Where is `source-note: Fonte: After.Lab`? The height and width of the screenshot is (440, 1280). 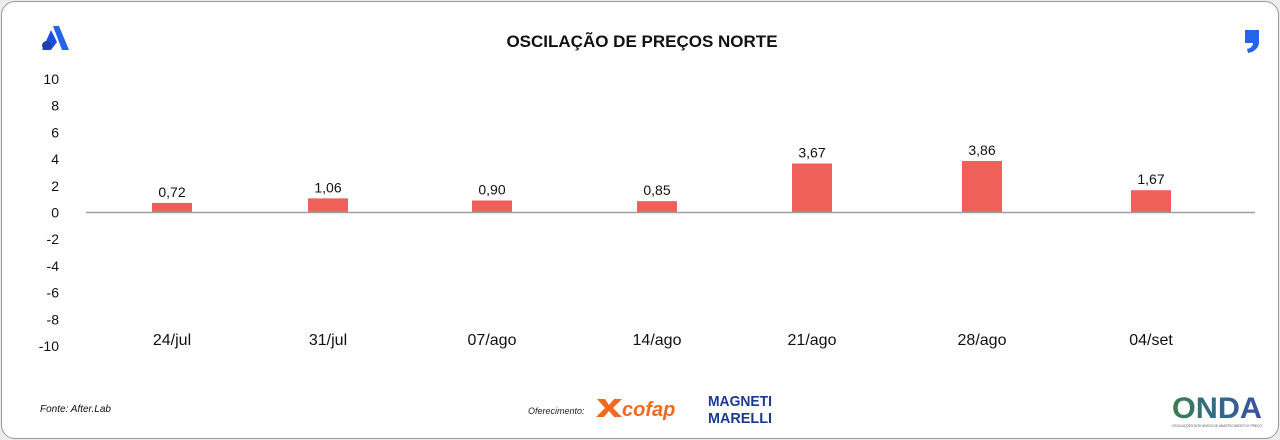 source-note: Fonte: After.Lab is located at coordinates (75, 409).